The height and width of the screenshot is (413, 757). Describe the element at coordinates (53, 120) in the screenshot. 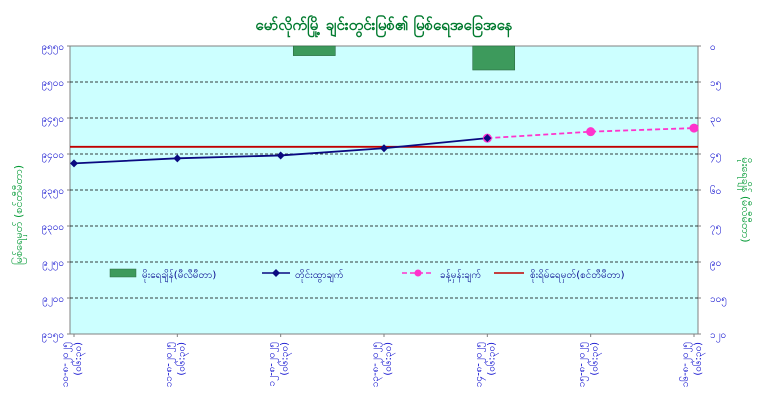

I see `left-tick-label: ၉၄၅၀` at that location.